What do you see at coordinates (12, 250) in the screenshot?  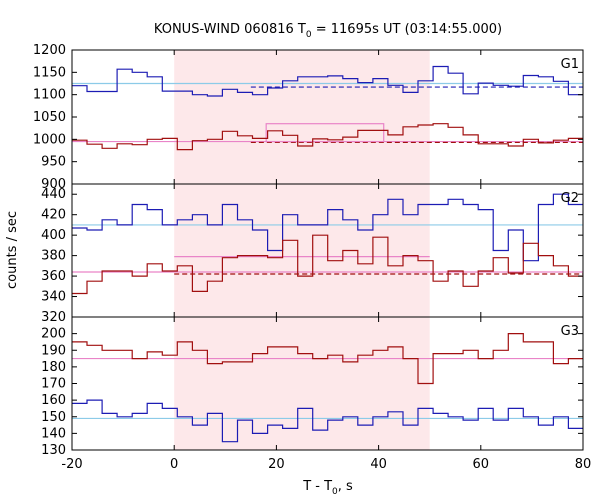 I see `y-axis-label: counts / sec` at bounding box center [12, 250].